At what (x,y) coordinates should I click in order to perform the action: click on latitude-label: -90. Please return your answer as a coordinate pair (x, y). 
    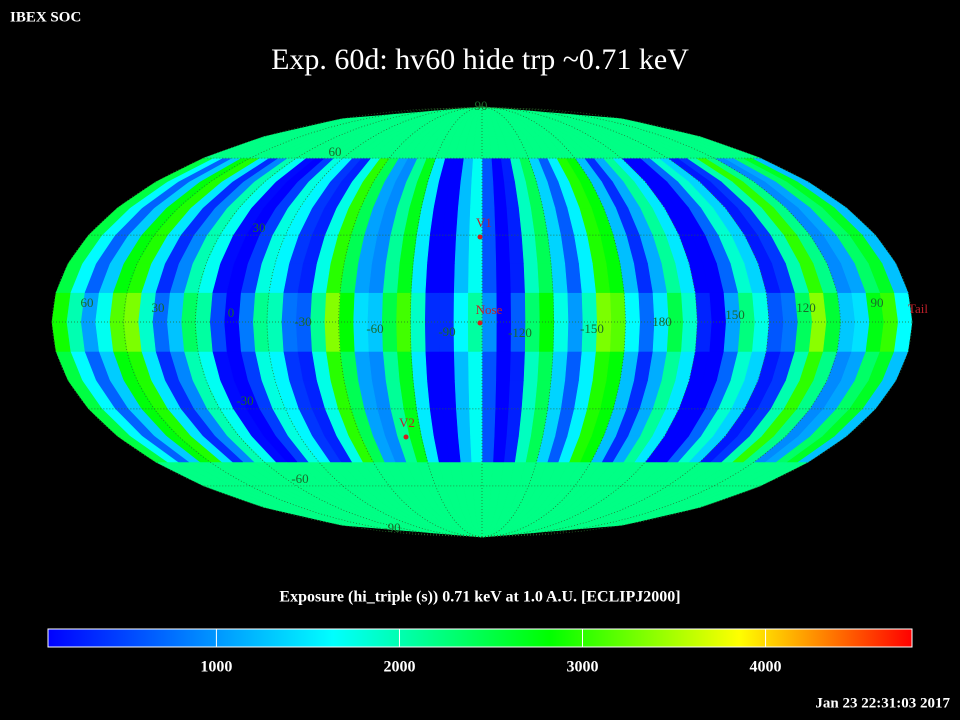
    Looking at the image, I should click on (391, 527).